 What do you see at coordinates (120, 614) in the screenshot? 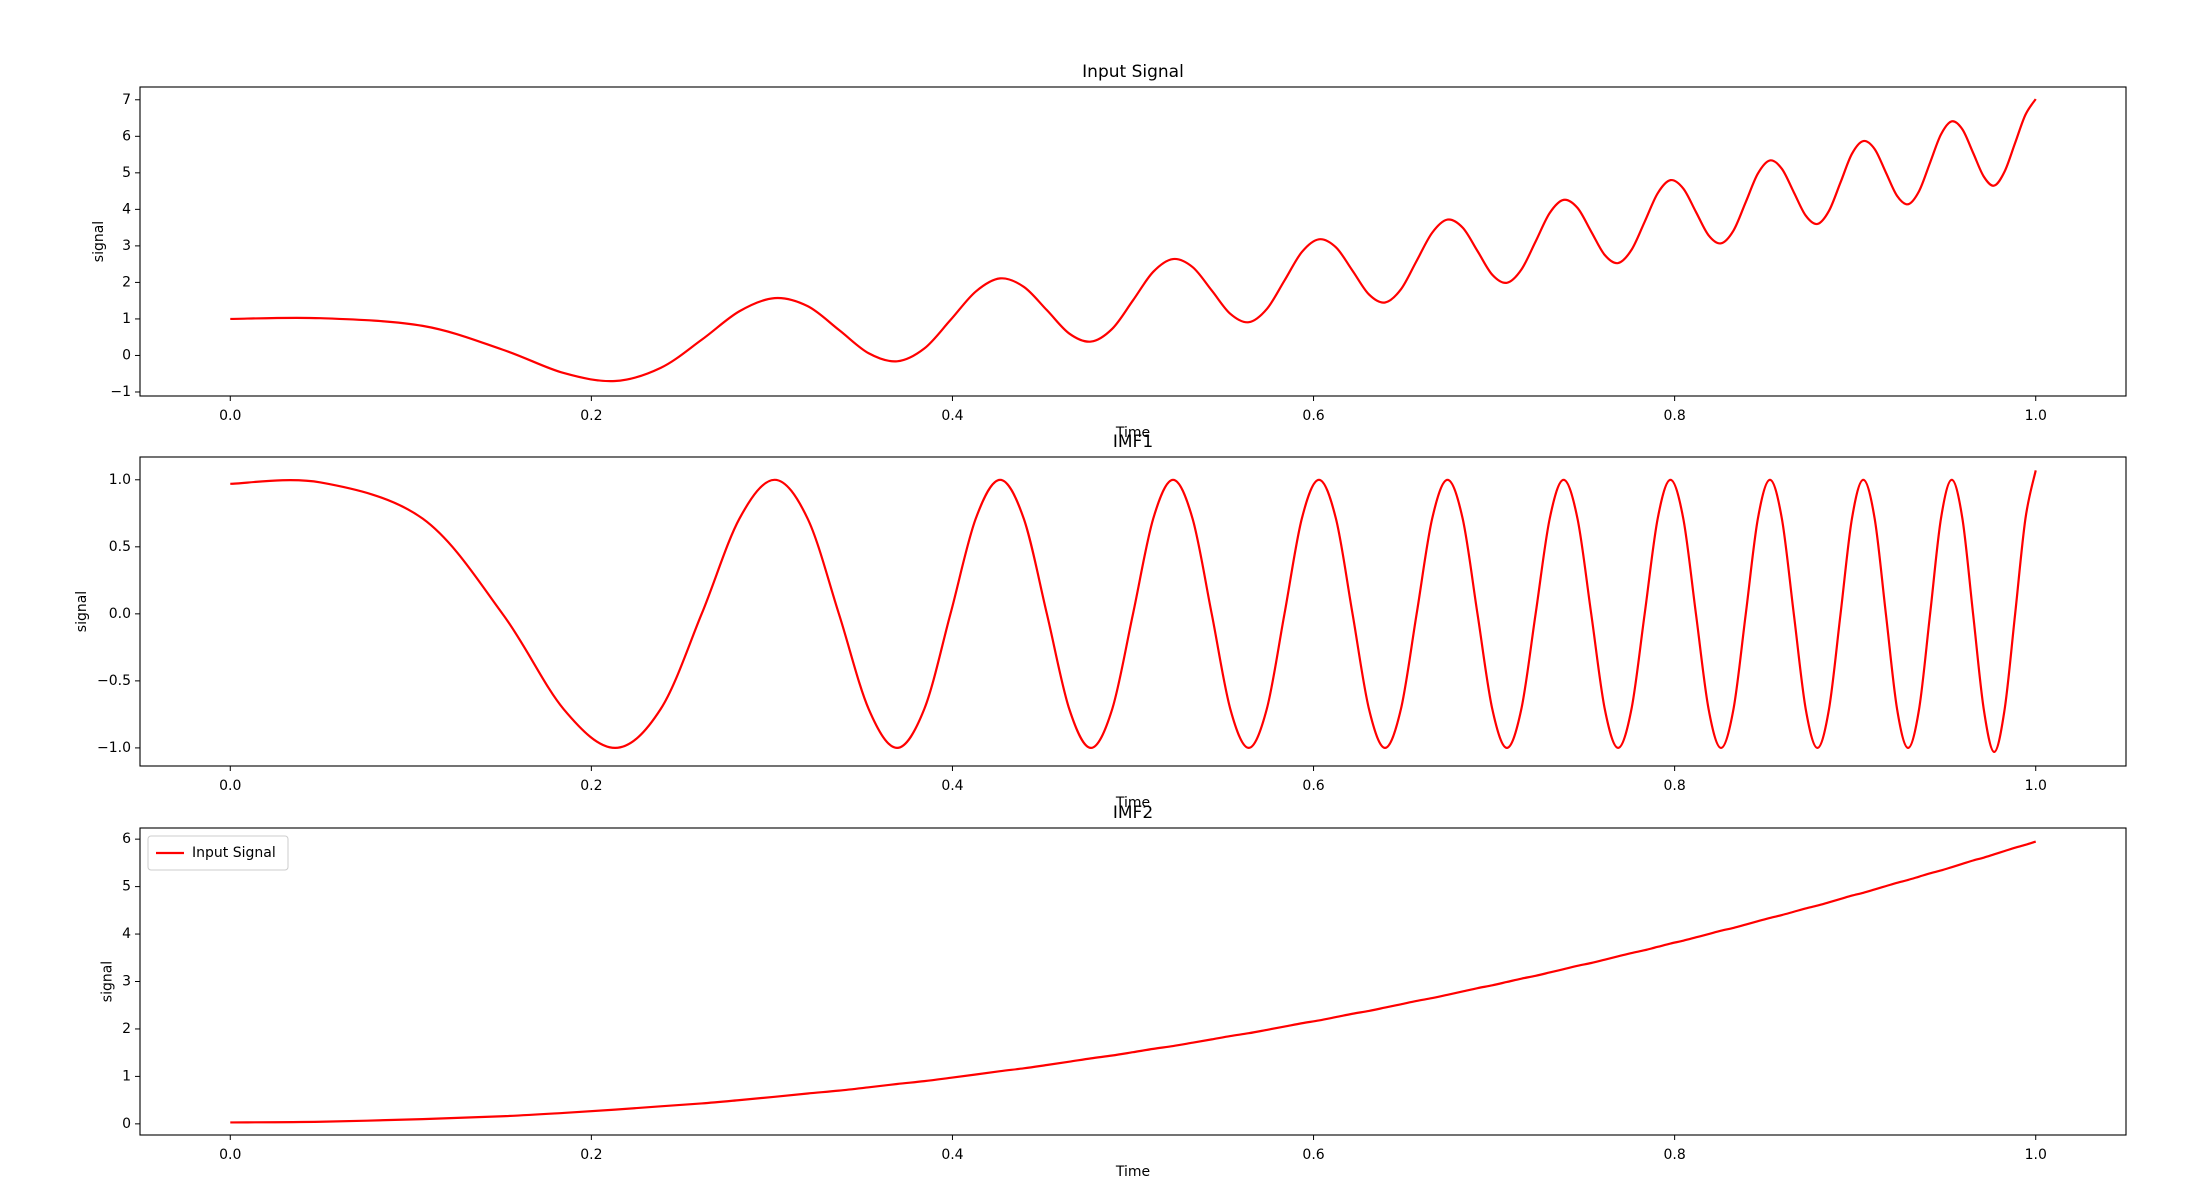
I see `y-tick-label: 0.0` at bounding box center [120, 614].